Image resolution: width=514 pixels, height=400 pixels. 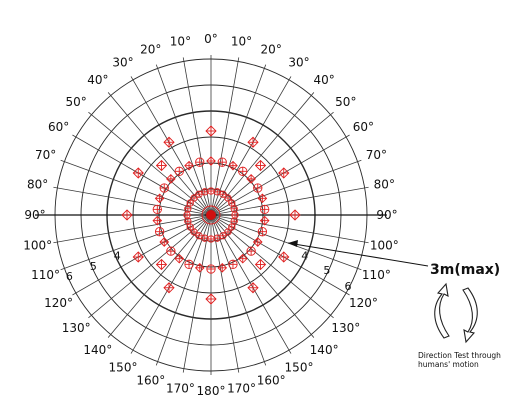 I want to click on angle-label-right: 170°, so click(x=241, y=388).